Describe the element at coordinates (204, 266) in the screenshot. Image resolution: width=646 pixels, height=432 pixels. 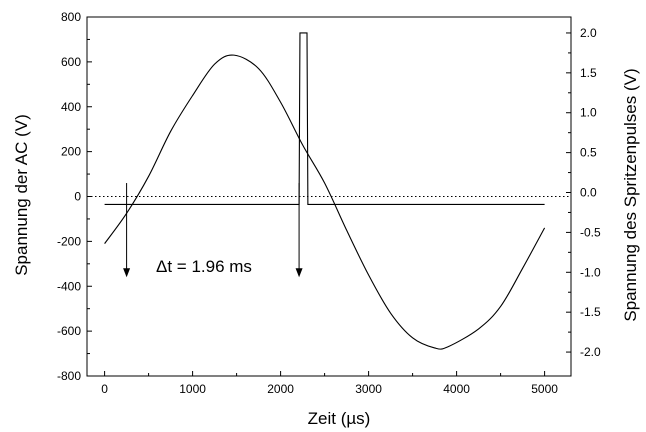
I see `delta-t-annotation: Δt = 1.96 ms` at that location.